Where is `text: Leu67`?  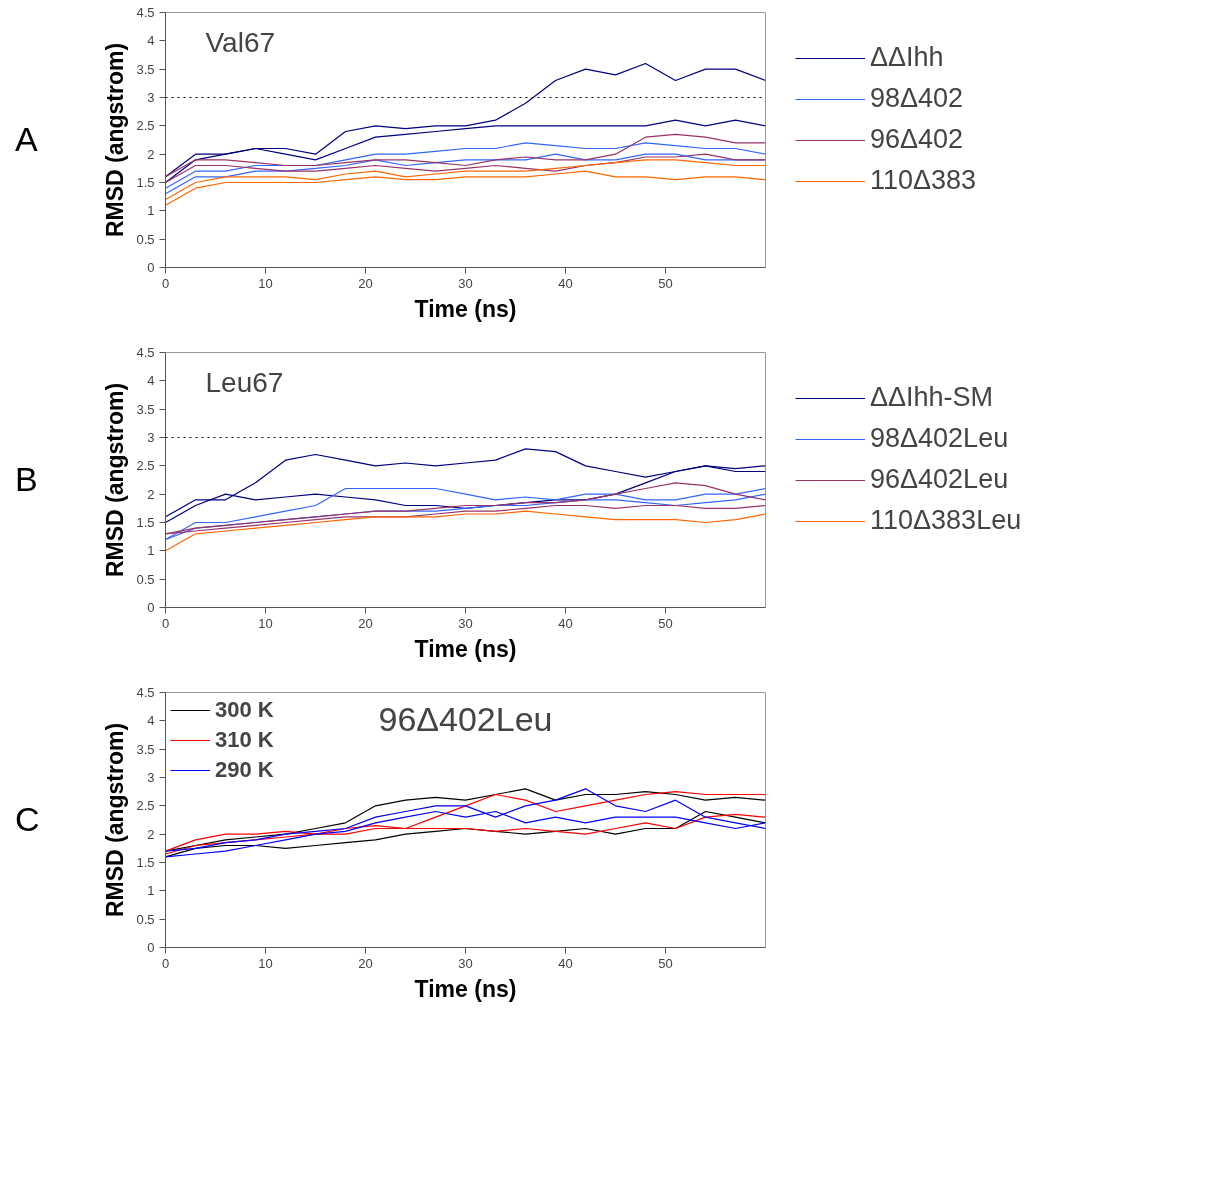 text: Leu67 is located at coordinates (244, 382).